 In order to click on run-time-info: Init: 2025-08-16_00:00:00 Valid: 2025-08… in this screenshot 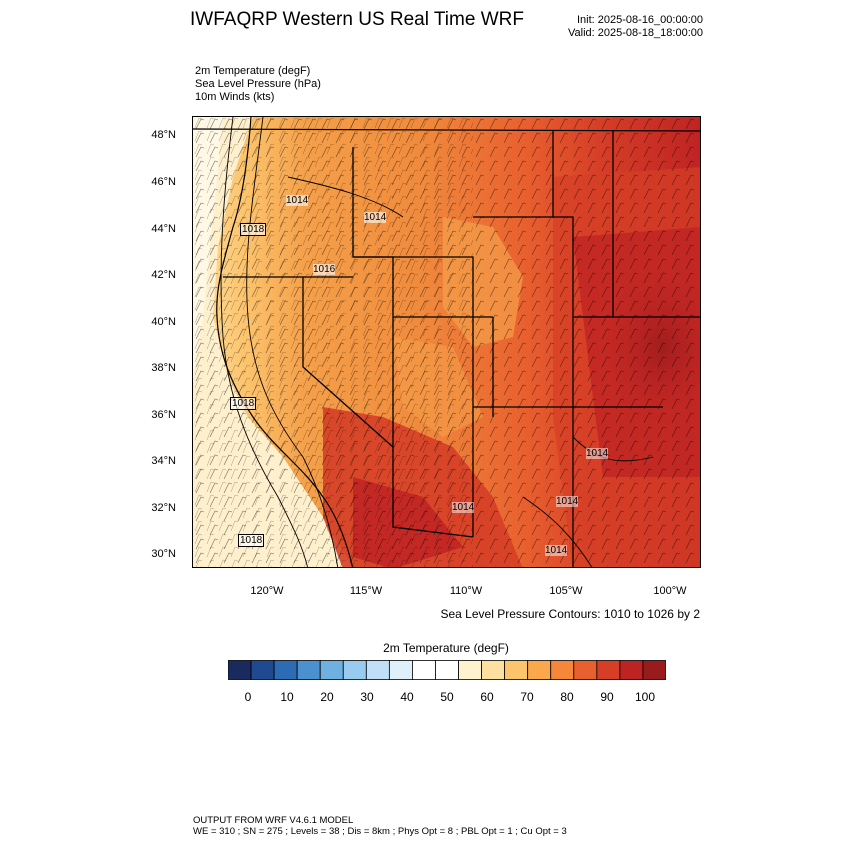, I will do `click(621, 27)`.